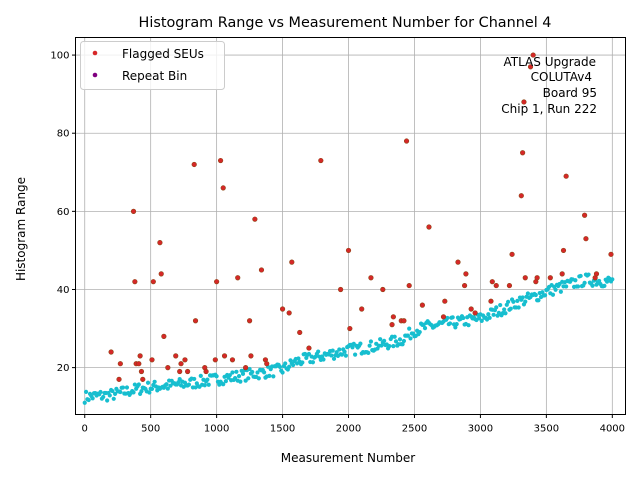 The image size is (640, 480). I want to click on y-tick-label: 80, so click(63, 134).